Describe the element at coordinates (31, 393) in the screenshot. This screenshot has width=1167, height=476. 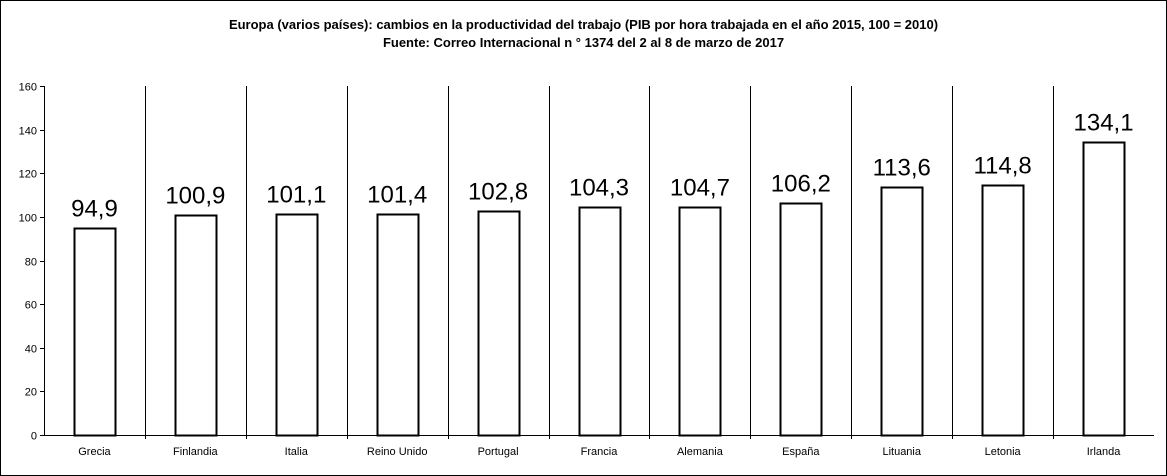
I see `y-tick-label: 20` at that location.